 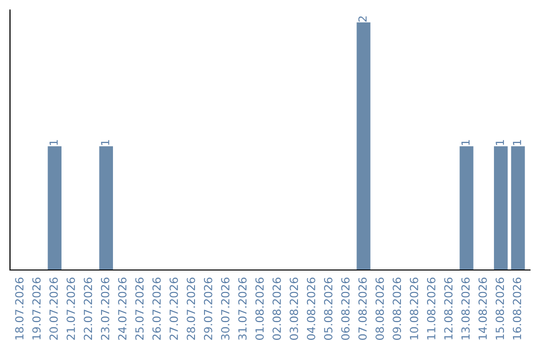 I want to click on x-tick-label: 04.08.2026, so click(x=311, y=309).